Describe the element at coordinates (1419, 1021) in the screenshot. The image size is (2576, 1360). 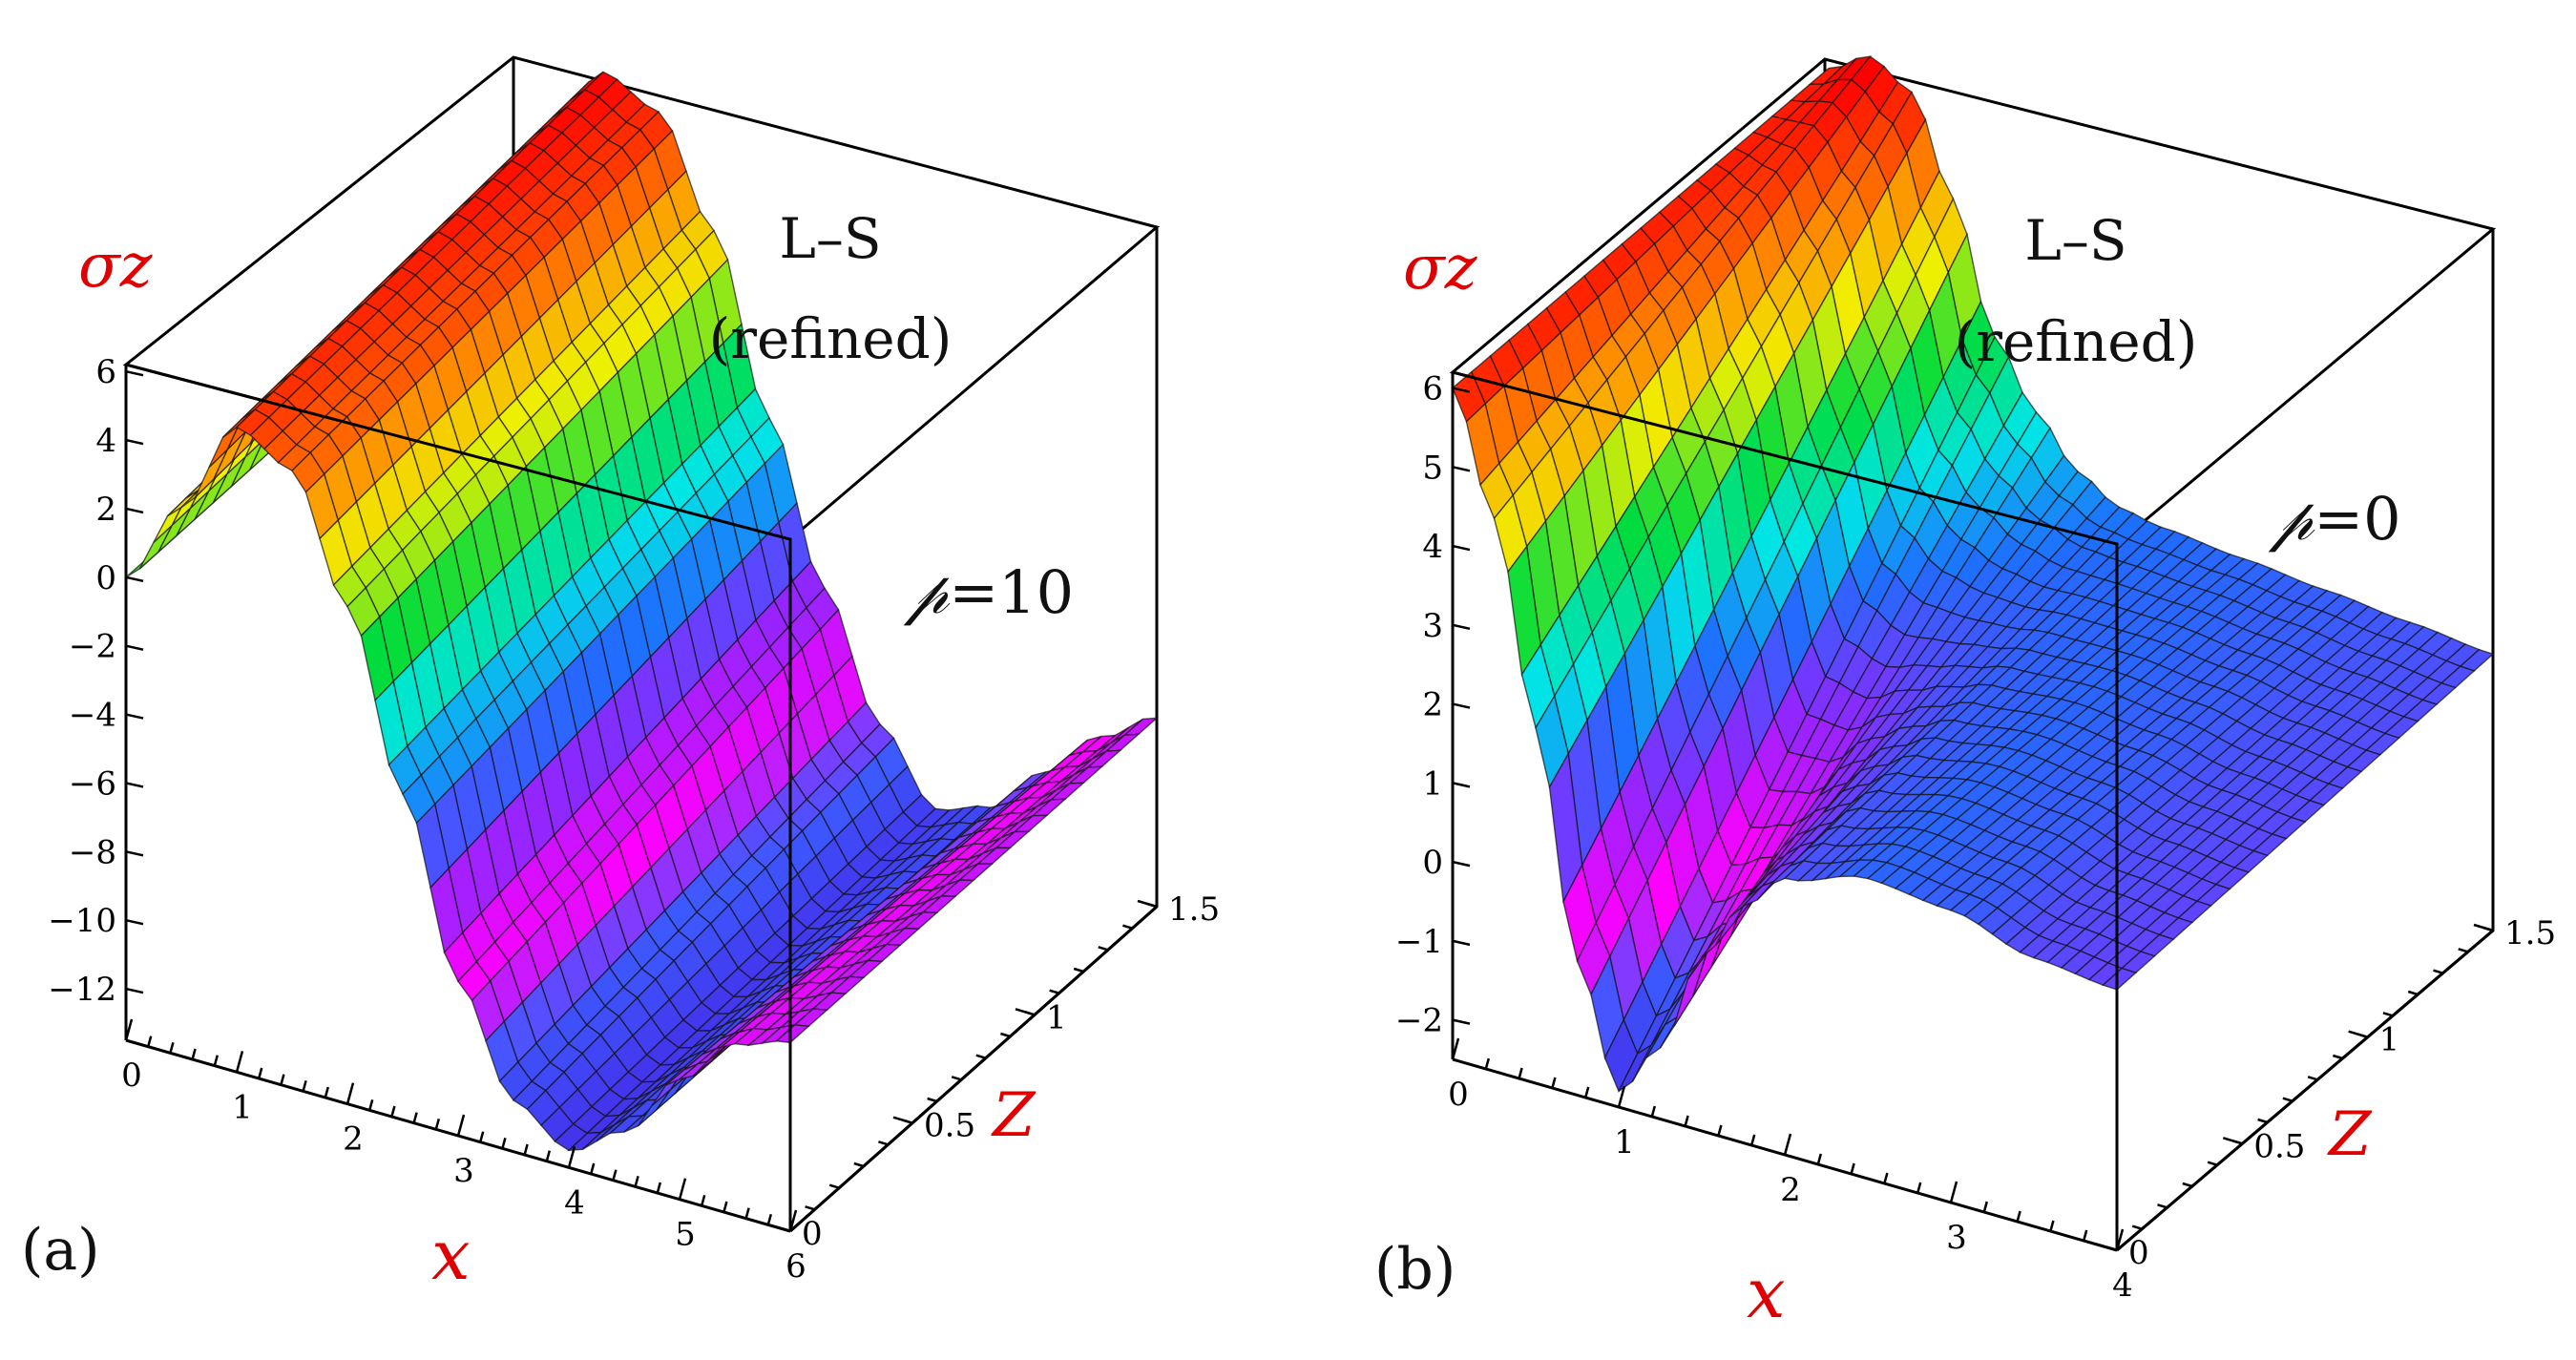
I see `z-tick-label: −2` at that location.